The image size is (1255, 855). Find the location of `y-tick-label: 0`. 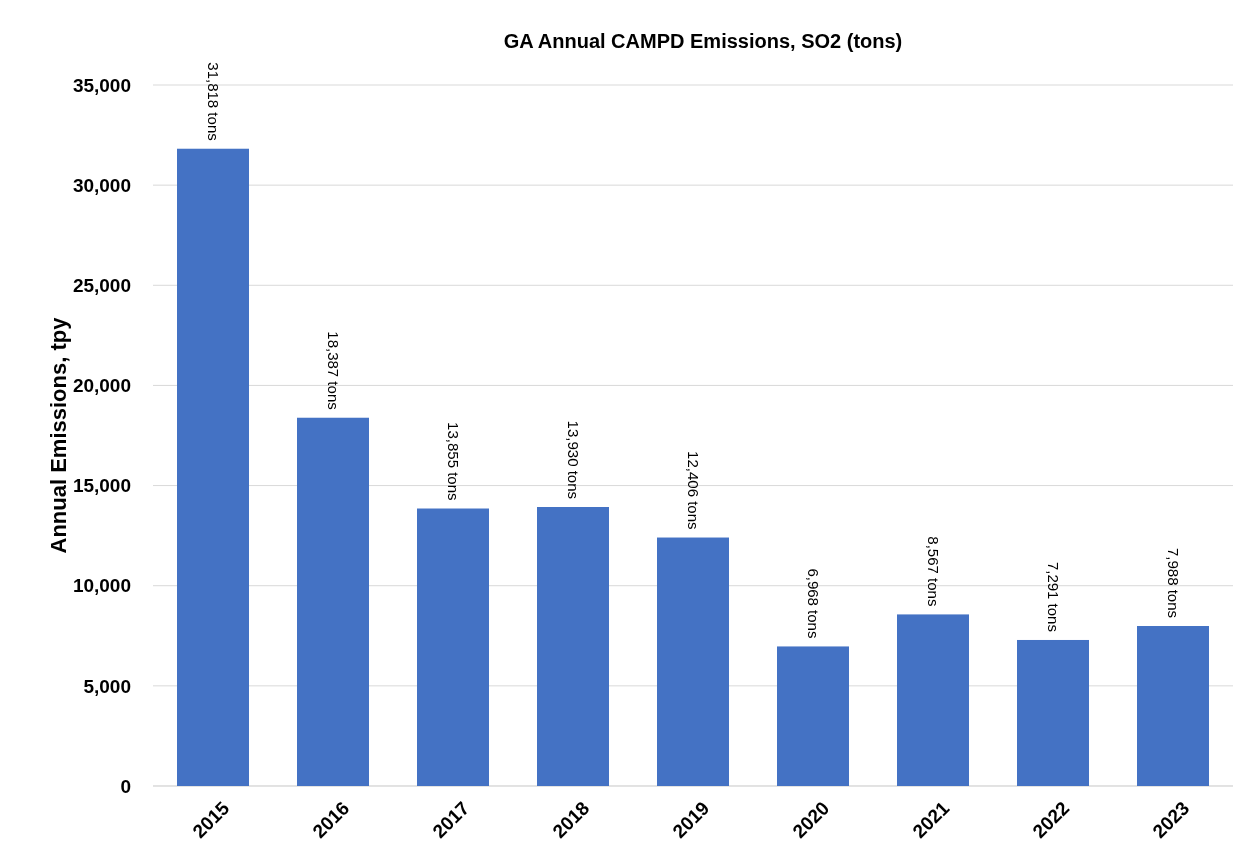

y-tick-label: 0 is located at coordinates (125, 786).